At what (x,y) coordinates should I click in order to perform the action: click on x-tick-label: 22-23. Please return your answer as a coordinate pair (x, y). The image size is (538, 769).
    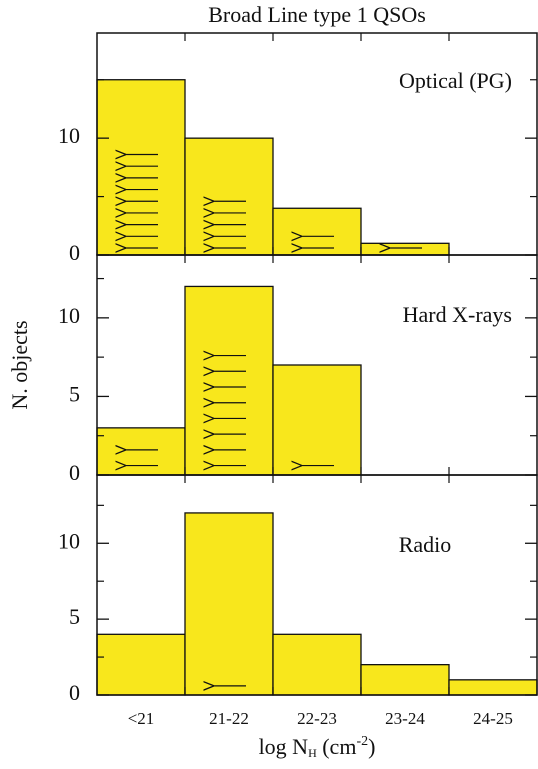
    Looking at the image, I should click on (317, 718).